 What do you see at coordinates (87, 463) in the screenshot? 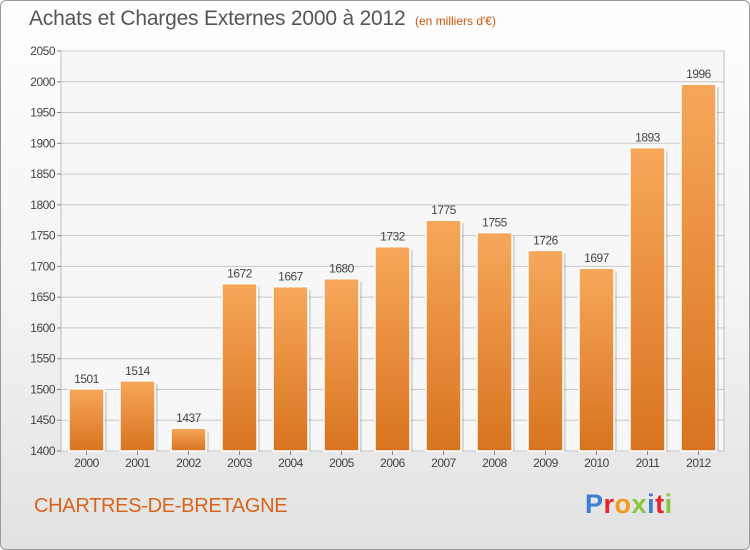
I see `x-tick-label: 2000` at bounding box center [87, 463].